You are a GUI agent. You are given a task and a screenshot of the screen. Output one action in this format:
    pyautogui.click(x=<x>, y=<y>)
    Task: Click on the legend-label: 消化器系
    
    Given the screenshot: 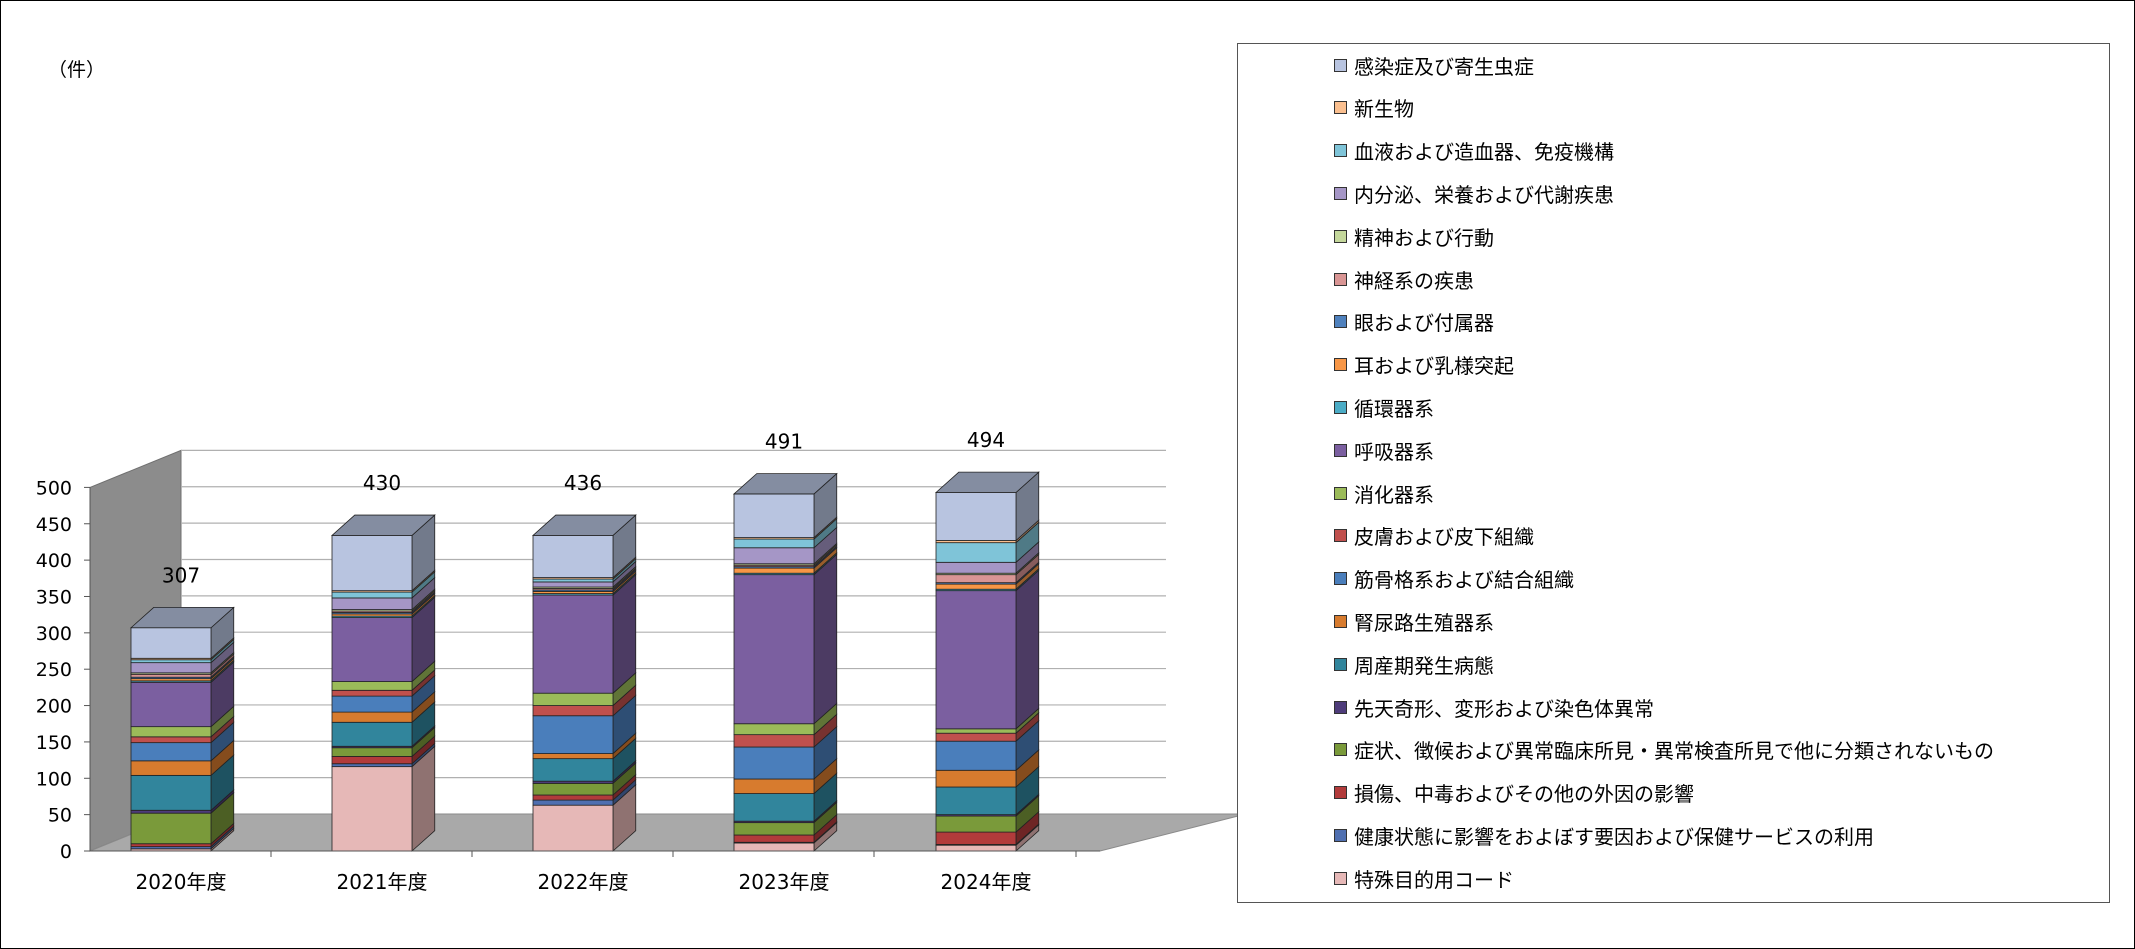 What is the action you would take?
    pyautogui.click(x=1394, y=494)
    